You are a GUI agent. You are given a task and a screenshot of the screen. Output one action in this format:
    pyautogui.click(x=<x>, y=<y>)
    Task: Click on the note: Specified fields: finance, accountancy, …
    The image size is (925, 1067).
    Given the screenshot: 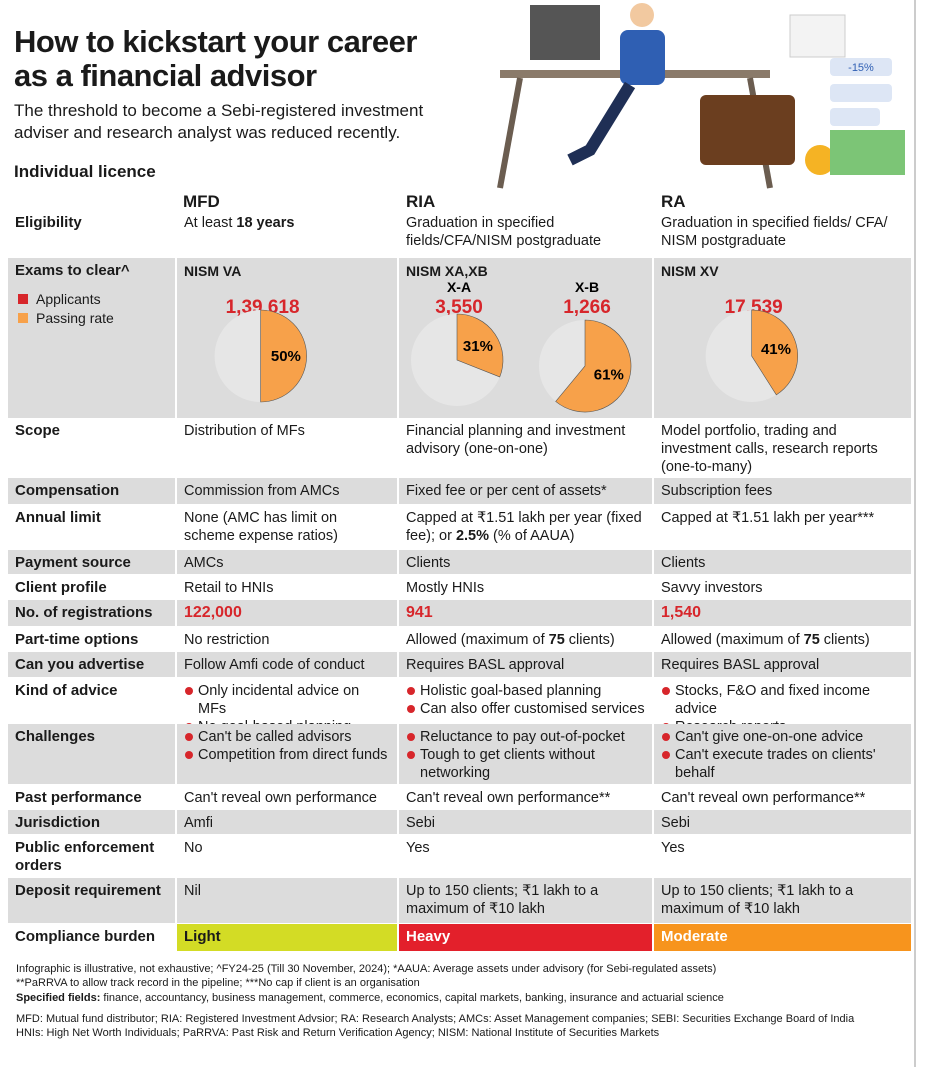 What is the action you would take?
    pyautogui.click(x=370, y=998)
    